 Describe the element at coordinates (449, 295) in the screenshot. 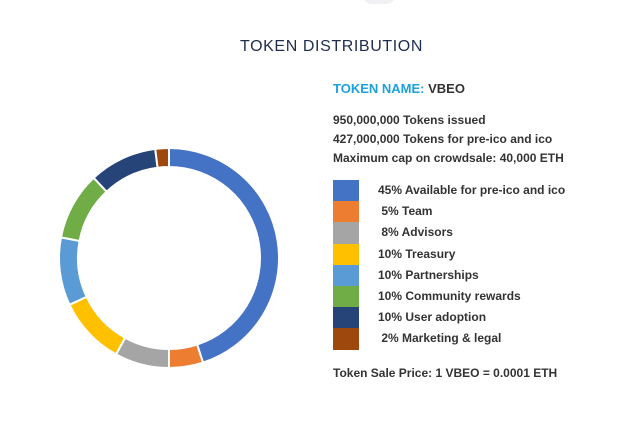

I see `legend-label: 10% Community rewards` at that location.